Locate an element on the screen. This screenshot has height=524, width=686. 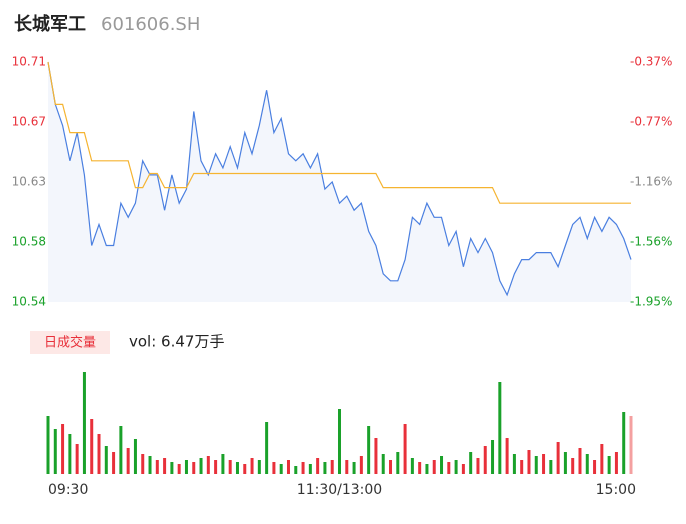
x-tick-label: 11:30/13:00 is located at coordinates (339, 490).